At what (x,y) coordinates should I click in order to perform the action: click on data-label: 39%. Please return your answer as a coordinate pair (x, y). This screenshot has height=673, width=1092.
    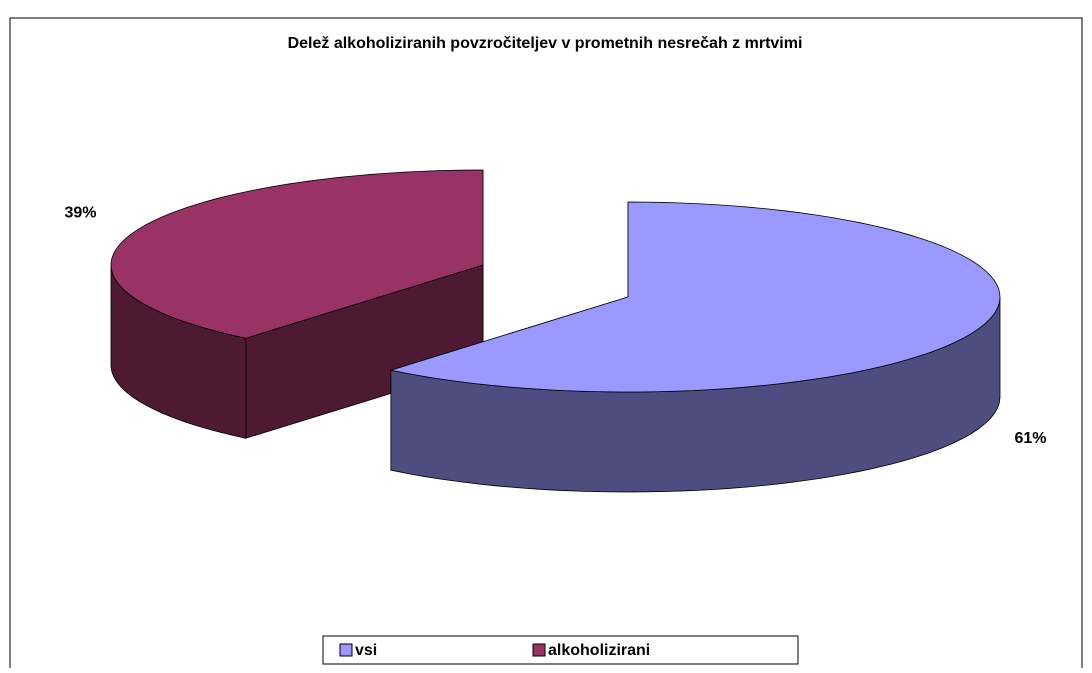
    Looking at the image, I should click on (80, 212).